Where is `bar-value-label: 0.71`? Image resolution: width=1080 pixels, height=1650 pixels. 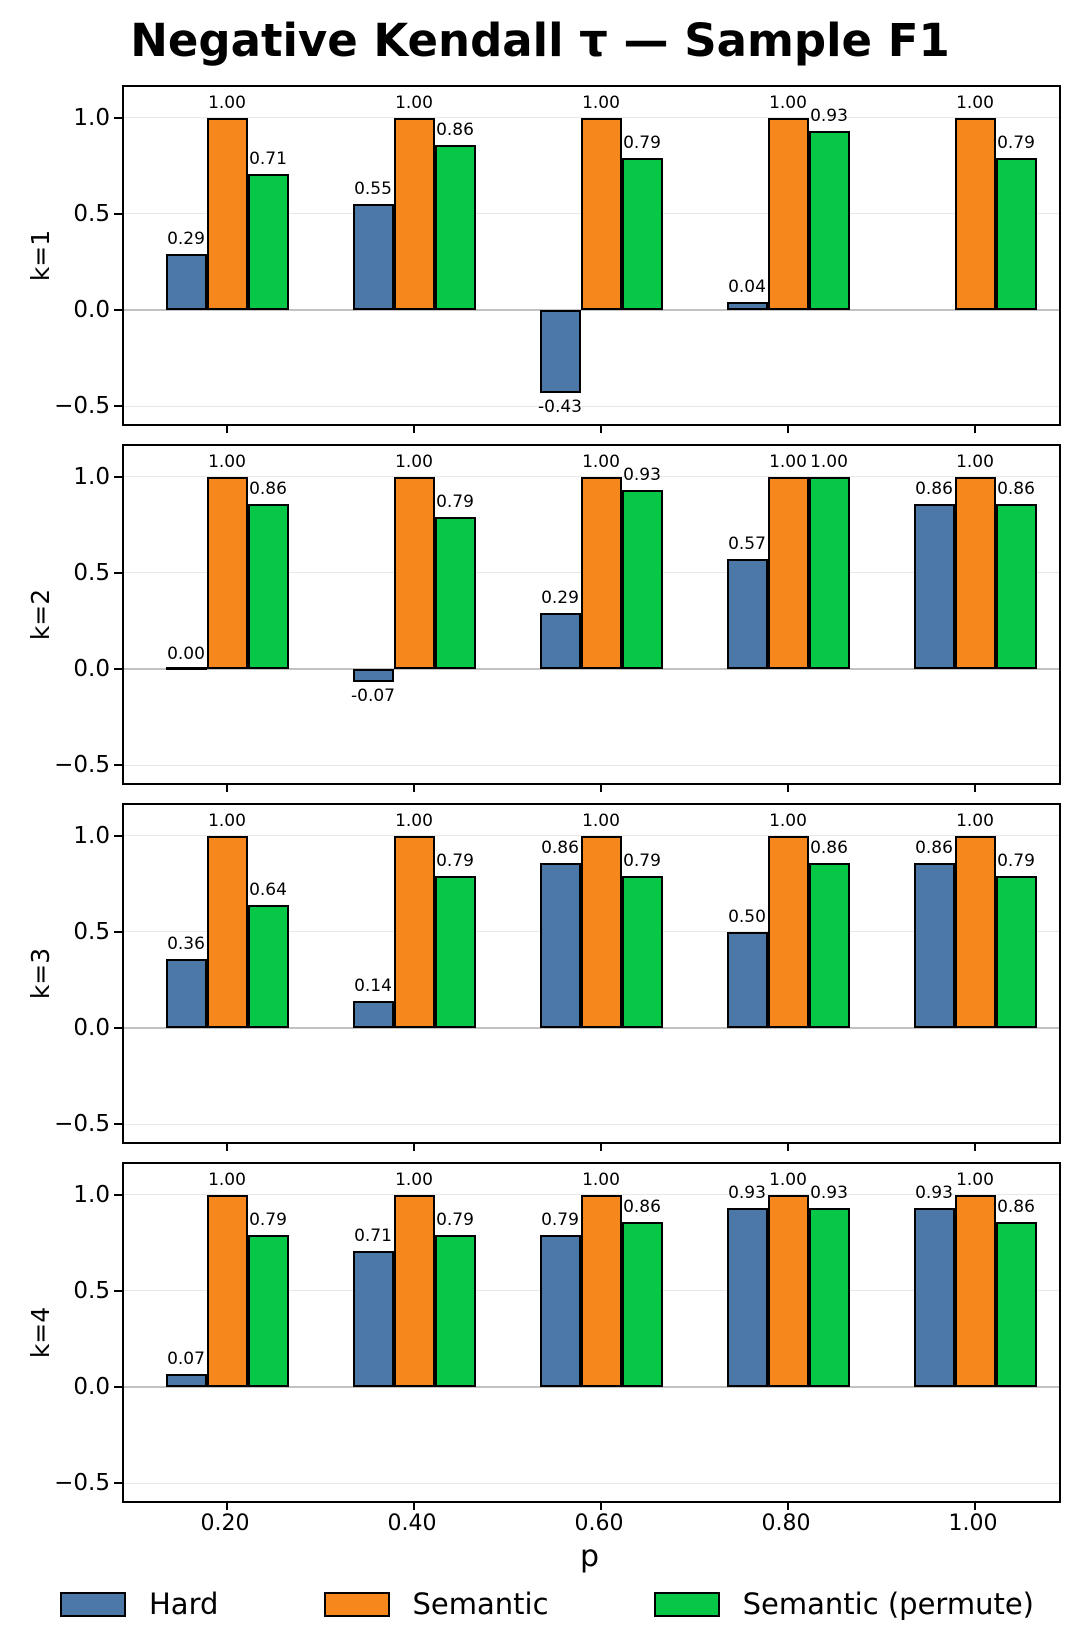
bar-value-label: 0.71 is located at coordinates (268, 158).